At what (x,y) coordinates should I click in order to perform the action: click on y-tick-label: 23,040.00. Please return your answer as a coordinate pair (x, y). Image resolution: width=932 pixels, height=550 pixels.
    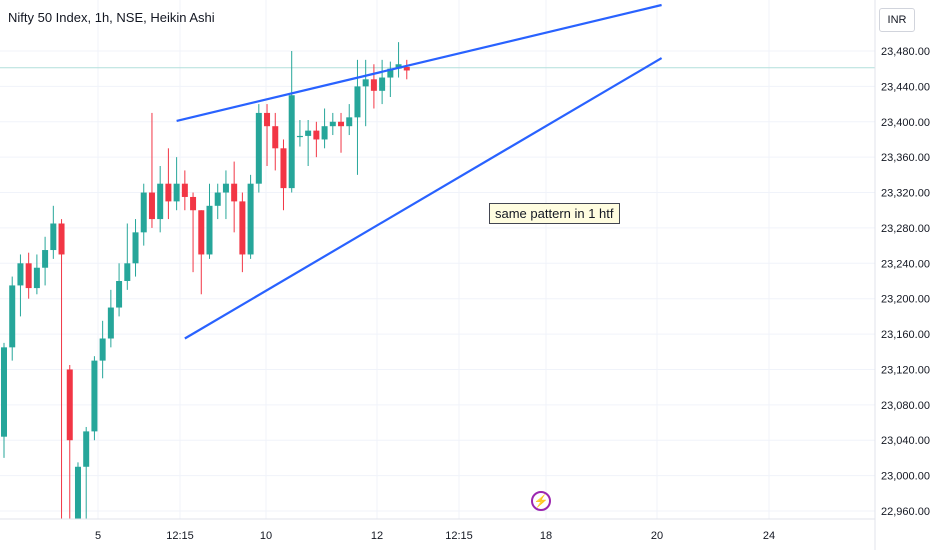
    Looking at the image, I should click on (905, 441).